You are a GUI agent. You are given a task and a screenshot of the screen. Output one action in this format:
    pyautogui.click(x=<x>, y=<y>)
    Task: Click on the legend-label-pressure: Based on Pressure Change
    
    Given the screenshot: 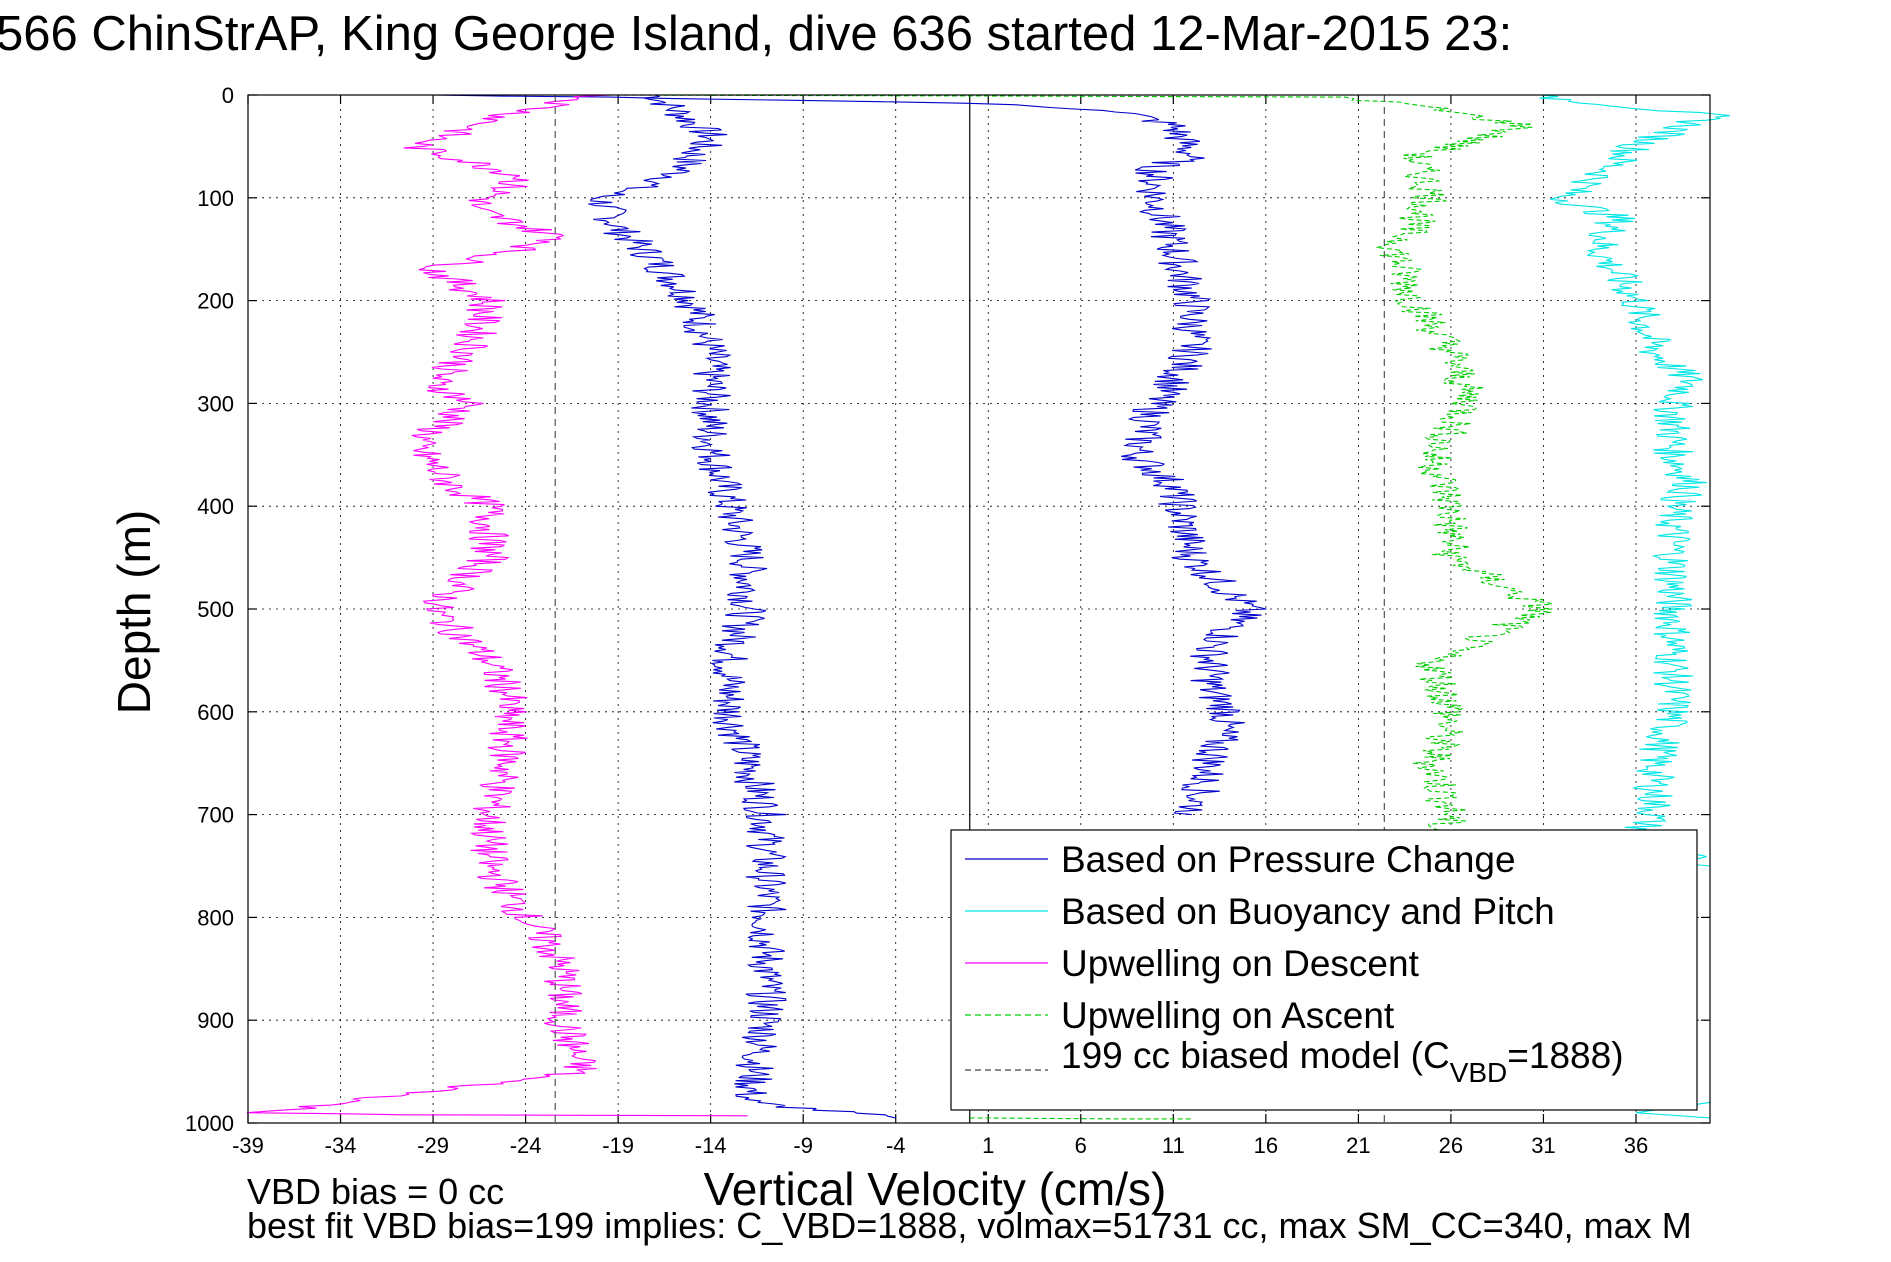 What is the action you would take?
    pyautogui.click(x=1288, y=859)
    